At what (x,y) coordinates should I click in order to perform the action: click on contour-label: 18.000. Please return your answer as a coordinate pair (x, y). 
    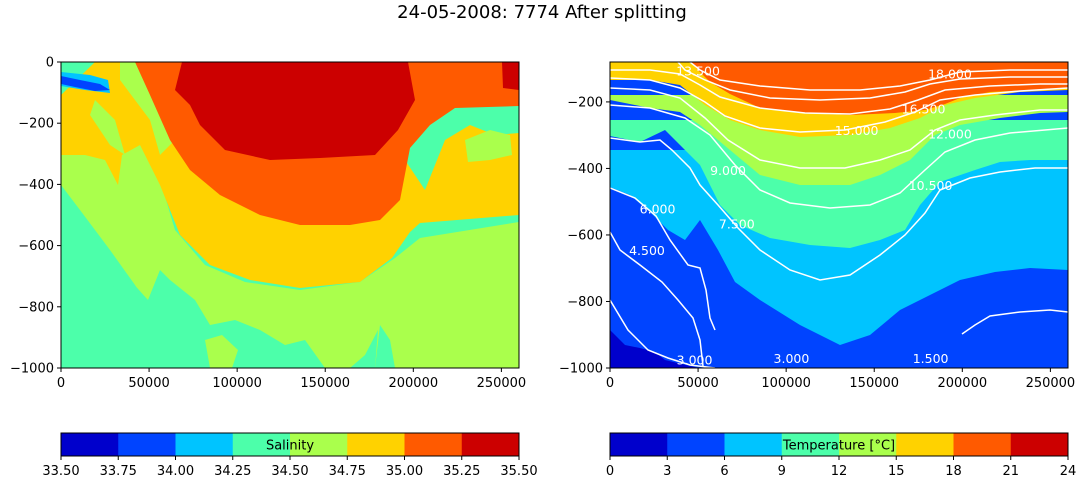
    Looking at the image, I should click on (950, 74).